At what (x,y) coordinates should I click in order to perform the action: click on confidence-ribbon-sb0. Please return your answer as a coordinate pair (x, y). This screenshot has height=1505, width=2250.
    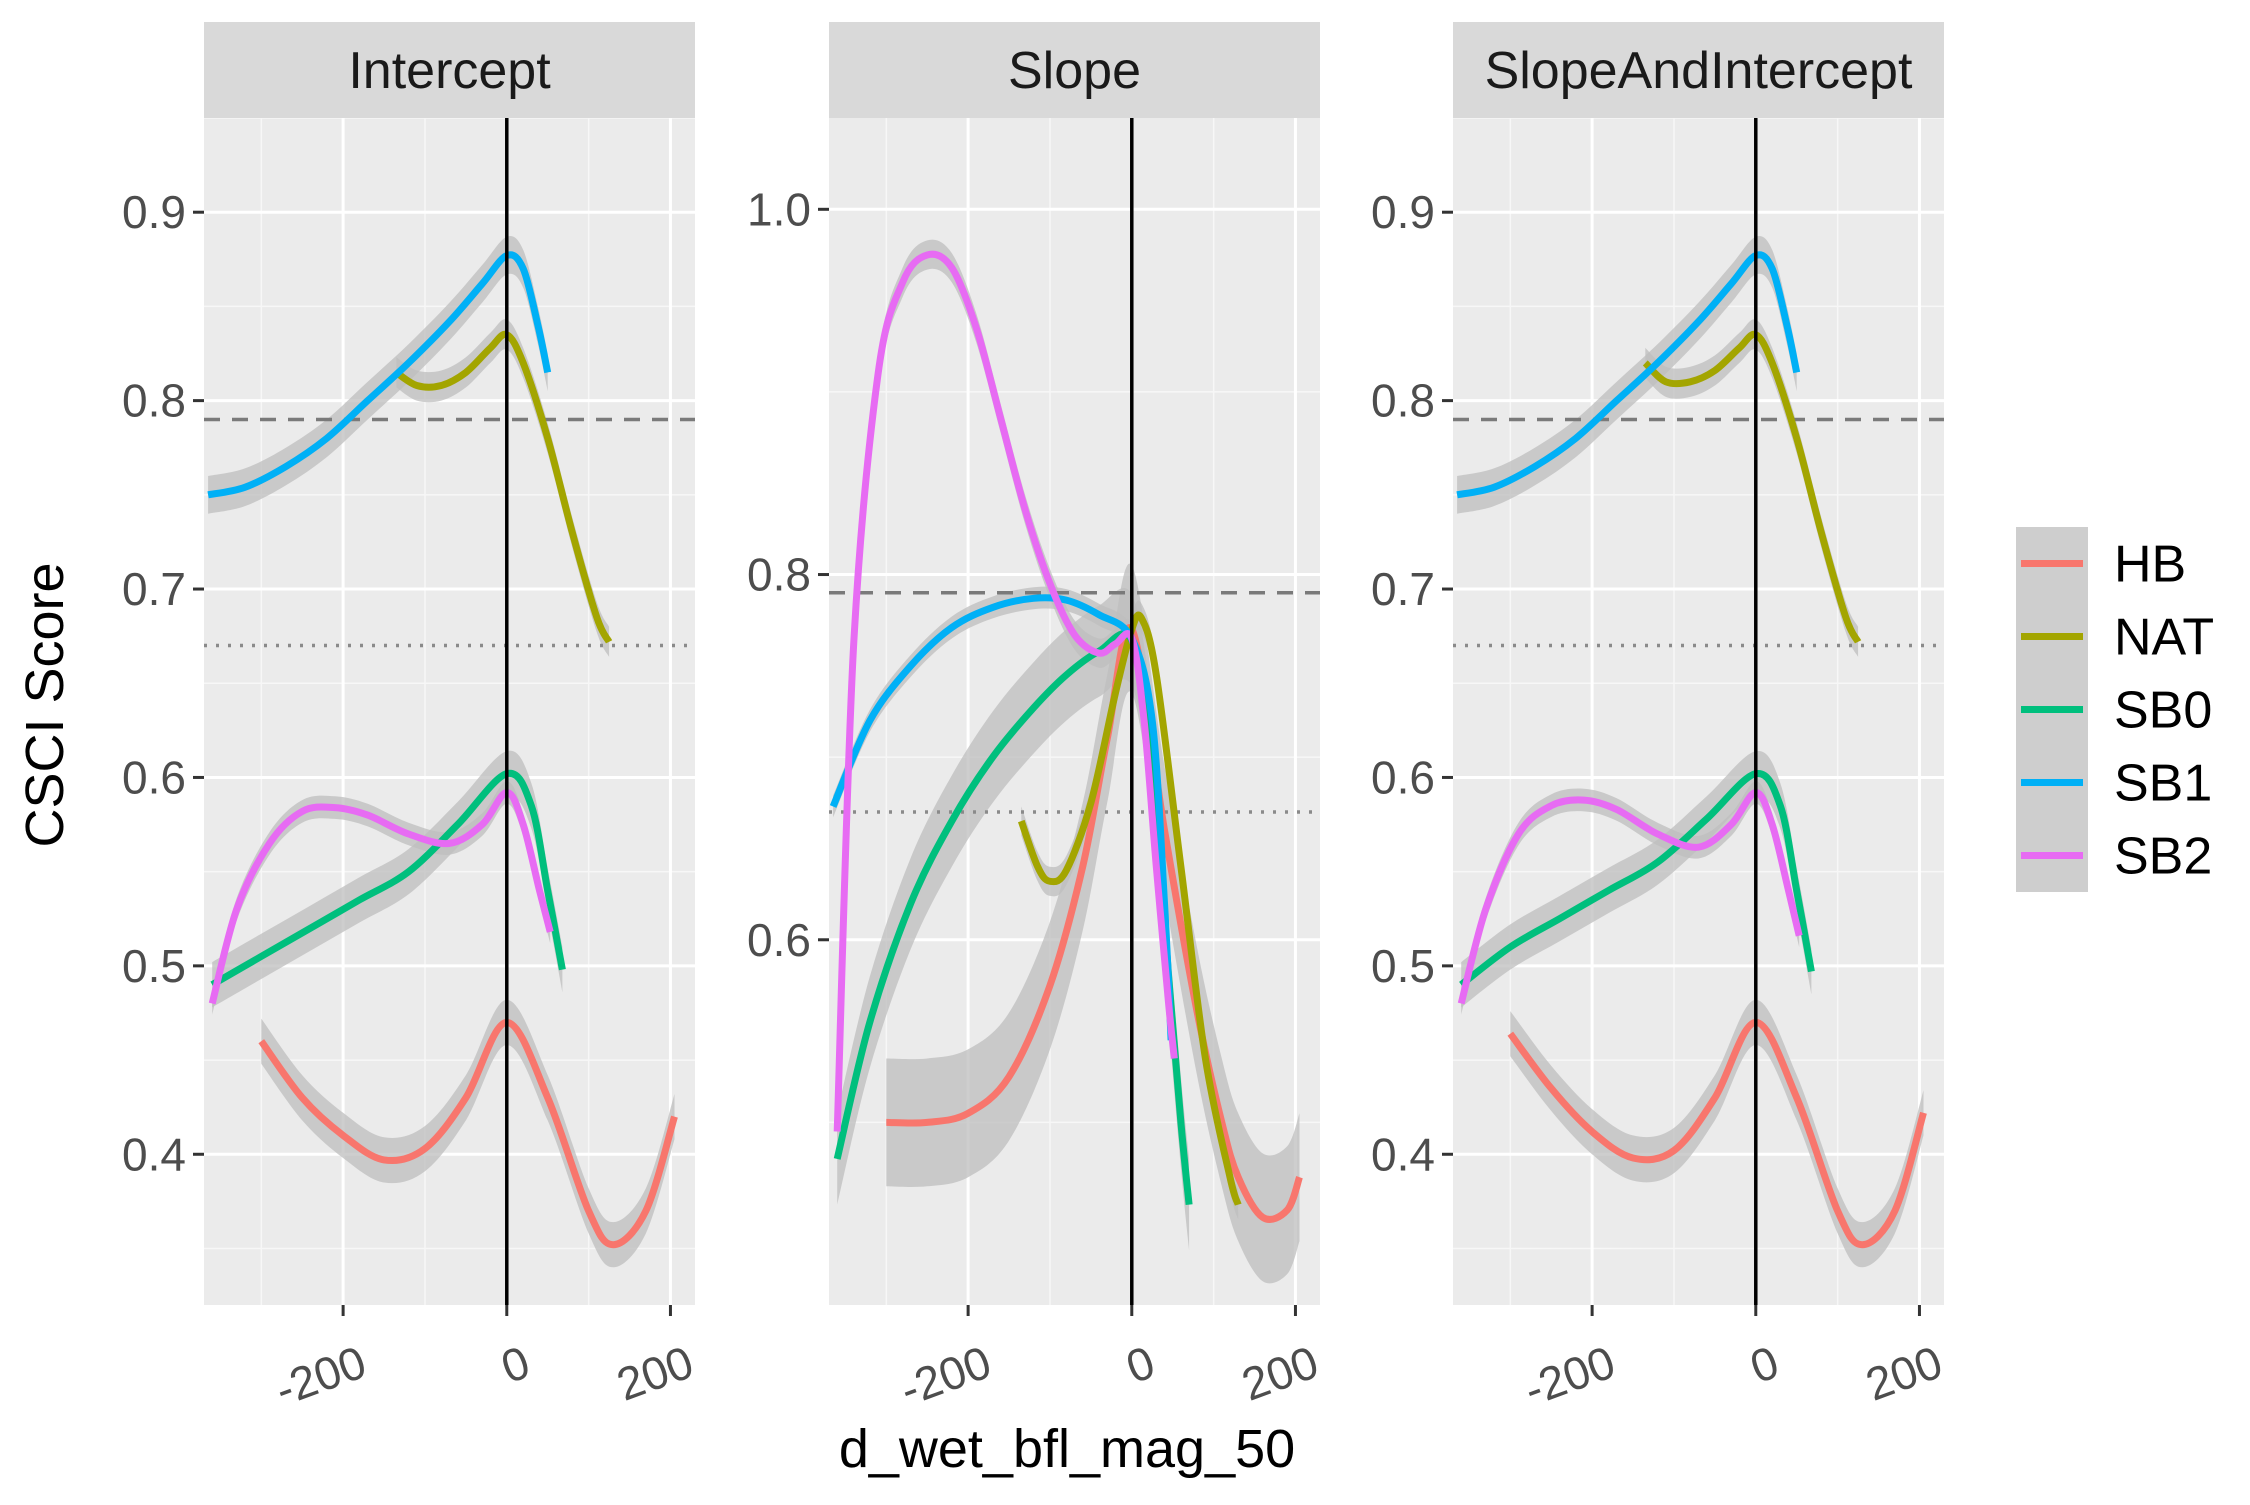
    Looking at the image, I should click on (387, 879).